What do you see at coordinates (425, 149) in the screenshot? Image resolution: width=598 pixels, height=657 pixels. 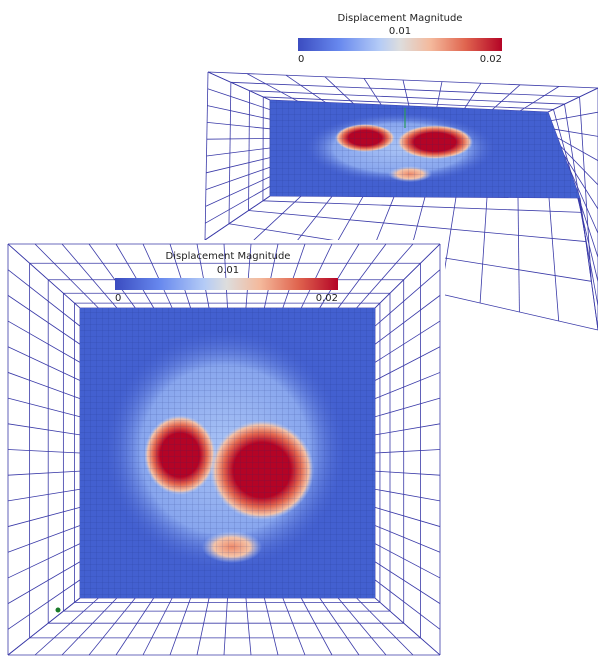 I see `field-grid` at bounding box center [425, 149].